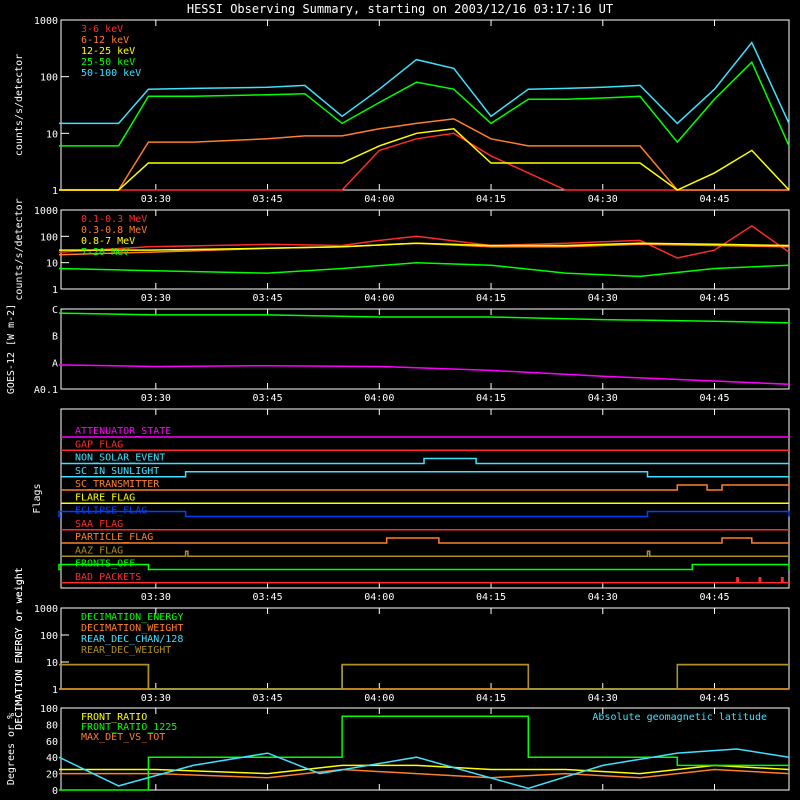  Describe the element at coordinates (491, 398) in the screenshot. I see `goes-xtick-label: 04:15` at that location.